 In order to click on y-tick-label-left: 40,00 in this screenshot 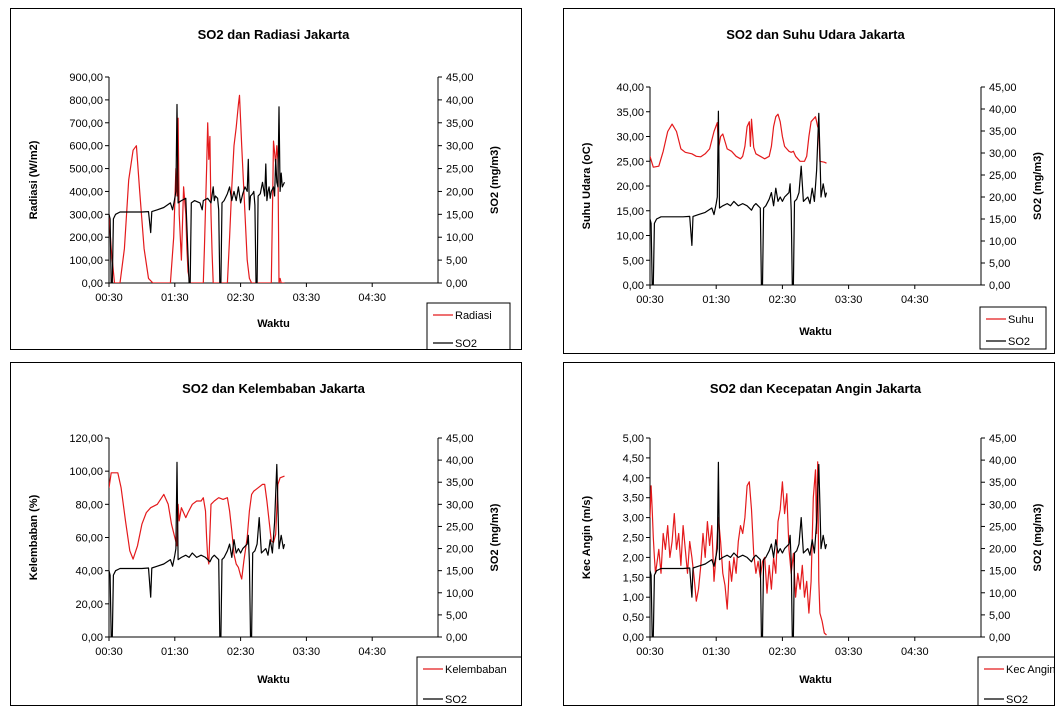, I will do `click(89, 572)`.